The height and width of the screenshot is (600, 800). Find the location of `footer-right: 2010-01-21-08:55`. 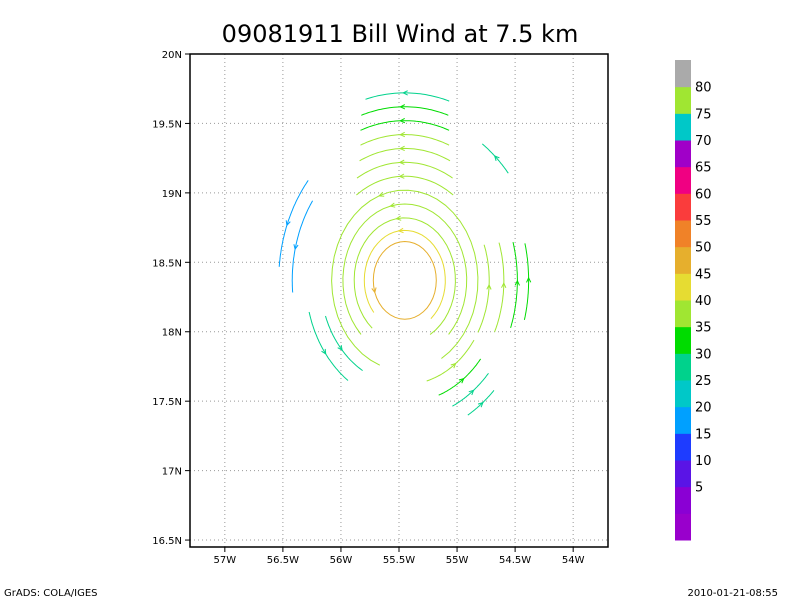

footer-right: 2010-01-21-08:55 is located at coordinates (732, 593).